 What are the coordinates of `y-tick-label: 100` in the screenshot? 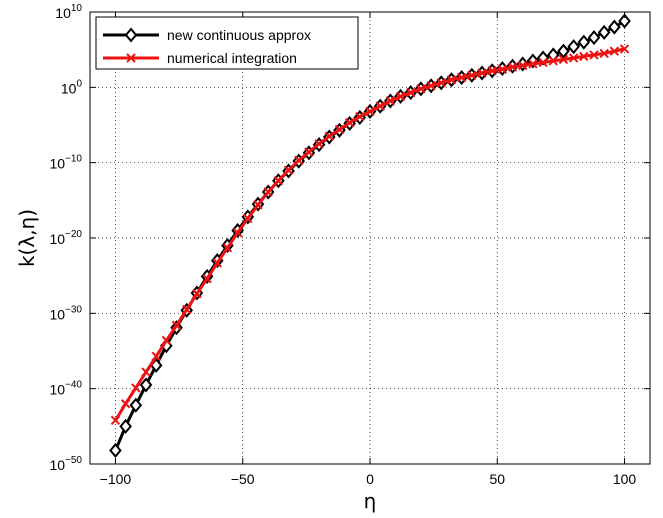 It's located at (72, 87).